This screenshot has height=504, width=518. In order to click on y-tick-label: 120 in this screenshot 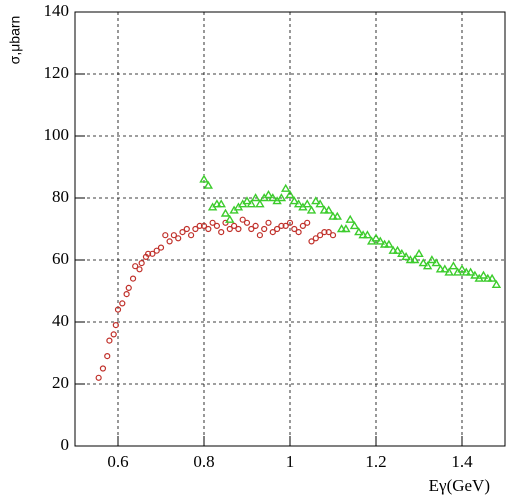, I will do `click(57, 72)`.